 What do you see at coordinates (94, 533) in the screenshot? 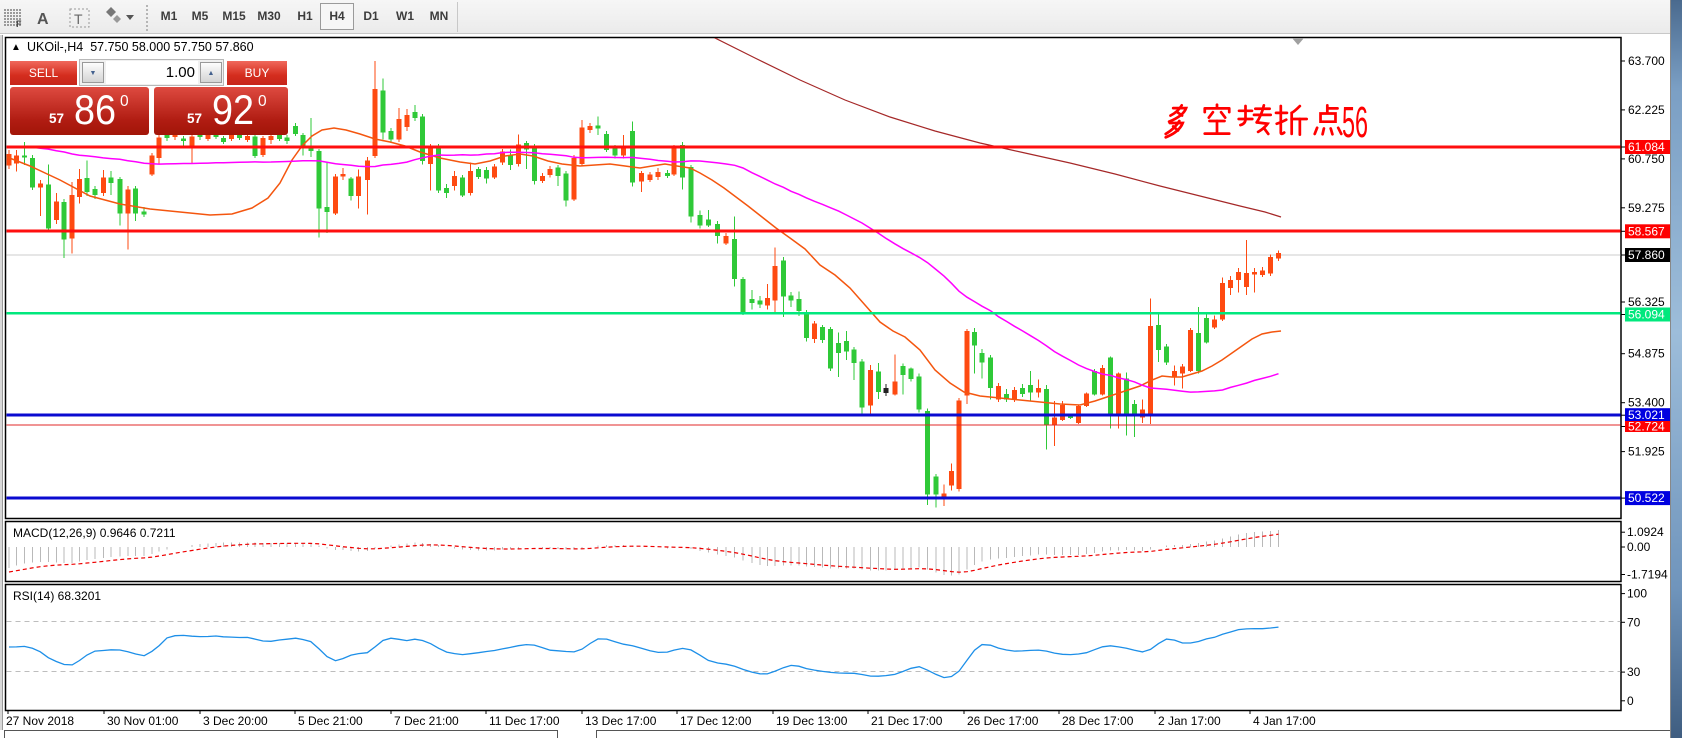
I see `svg-text: MACD(12,26,9) 0.9646 0.7211` at bounding box center [94, 533].